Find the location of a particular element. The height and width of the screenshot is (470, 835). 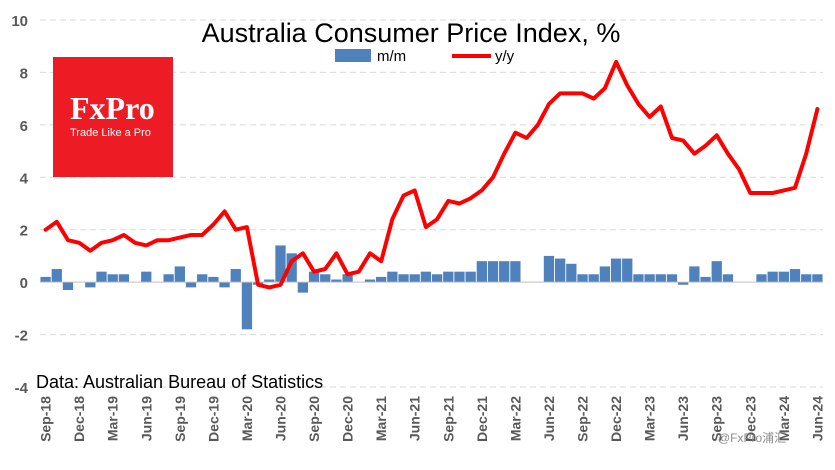

legend: m/m y/y is located at coordinates (425, 56).